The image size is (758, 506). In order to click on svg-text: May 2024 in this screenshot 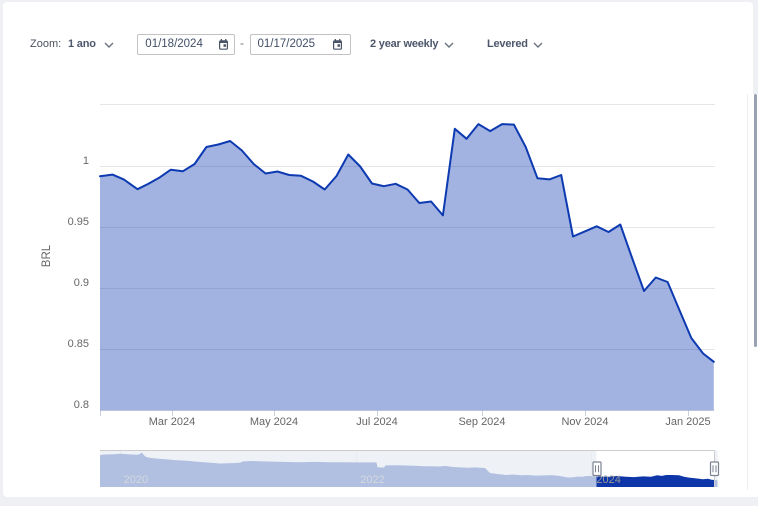, I will do `click(274, 422)`.